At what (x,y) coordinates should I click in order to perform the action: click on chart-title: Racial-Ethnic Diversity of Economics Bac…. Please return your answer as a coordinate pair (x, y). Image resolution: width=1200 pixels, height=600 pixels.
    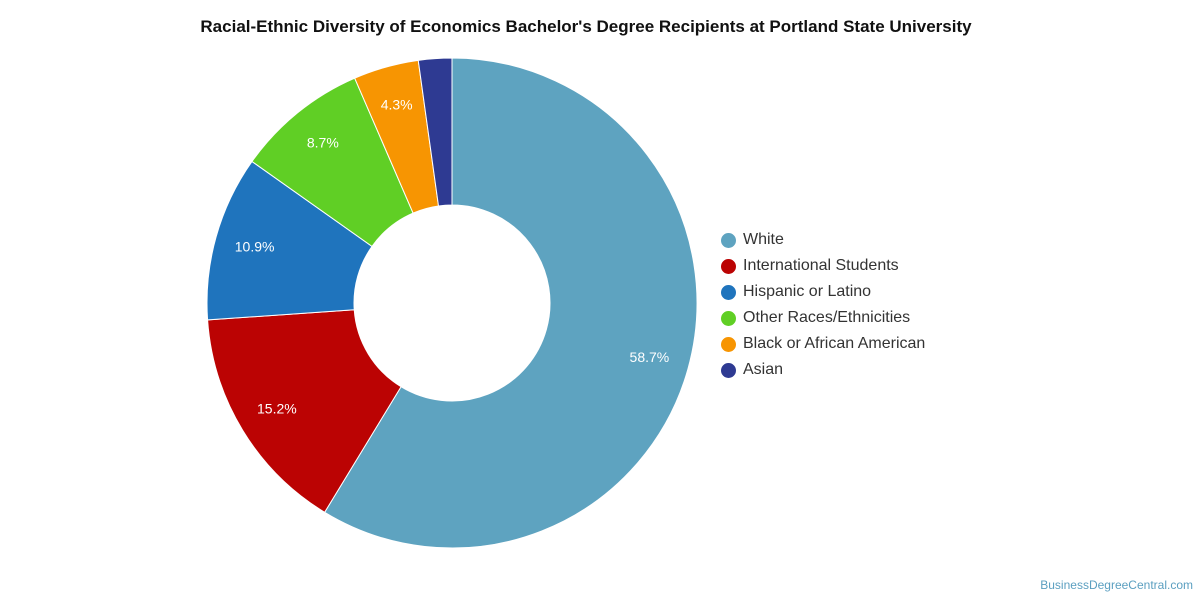
    Looking at the image, I should click on (586, 26).